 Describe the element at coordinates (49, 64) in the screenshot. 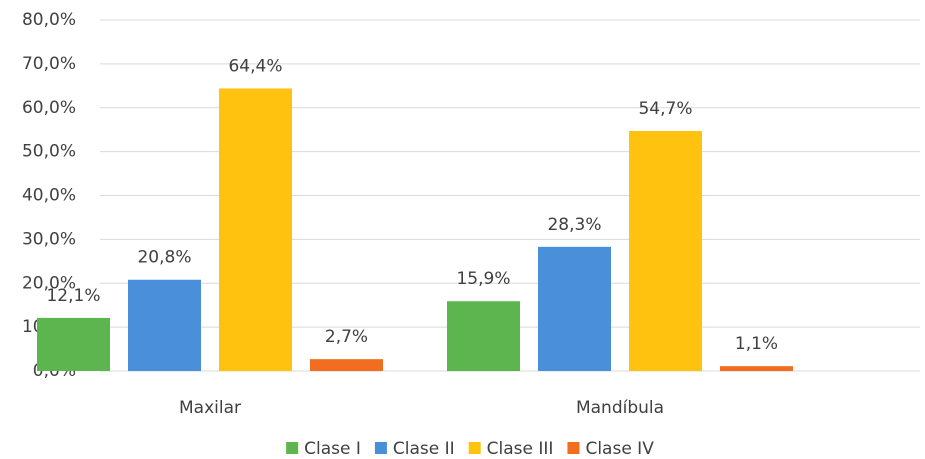

I see `y-tick-label: 70,0%` at that location.